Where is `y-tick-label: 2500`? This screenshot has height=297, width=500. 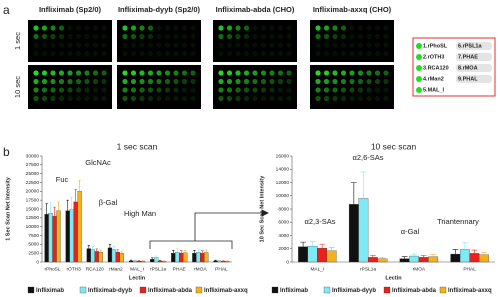
y-tick-label: 2500 is located at coordinates (33, 253).